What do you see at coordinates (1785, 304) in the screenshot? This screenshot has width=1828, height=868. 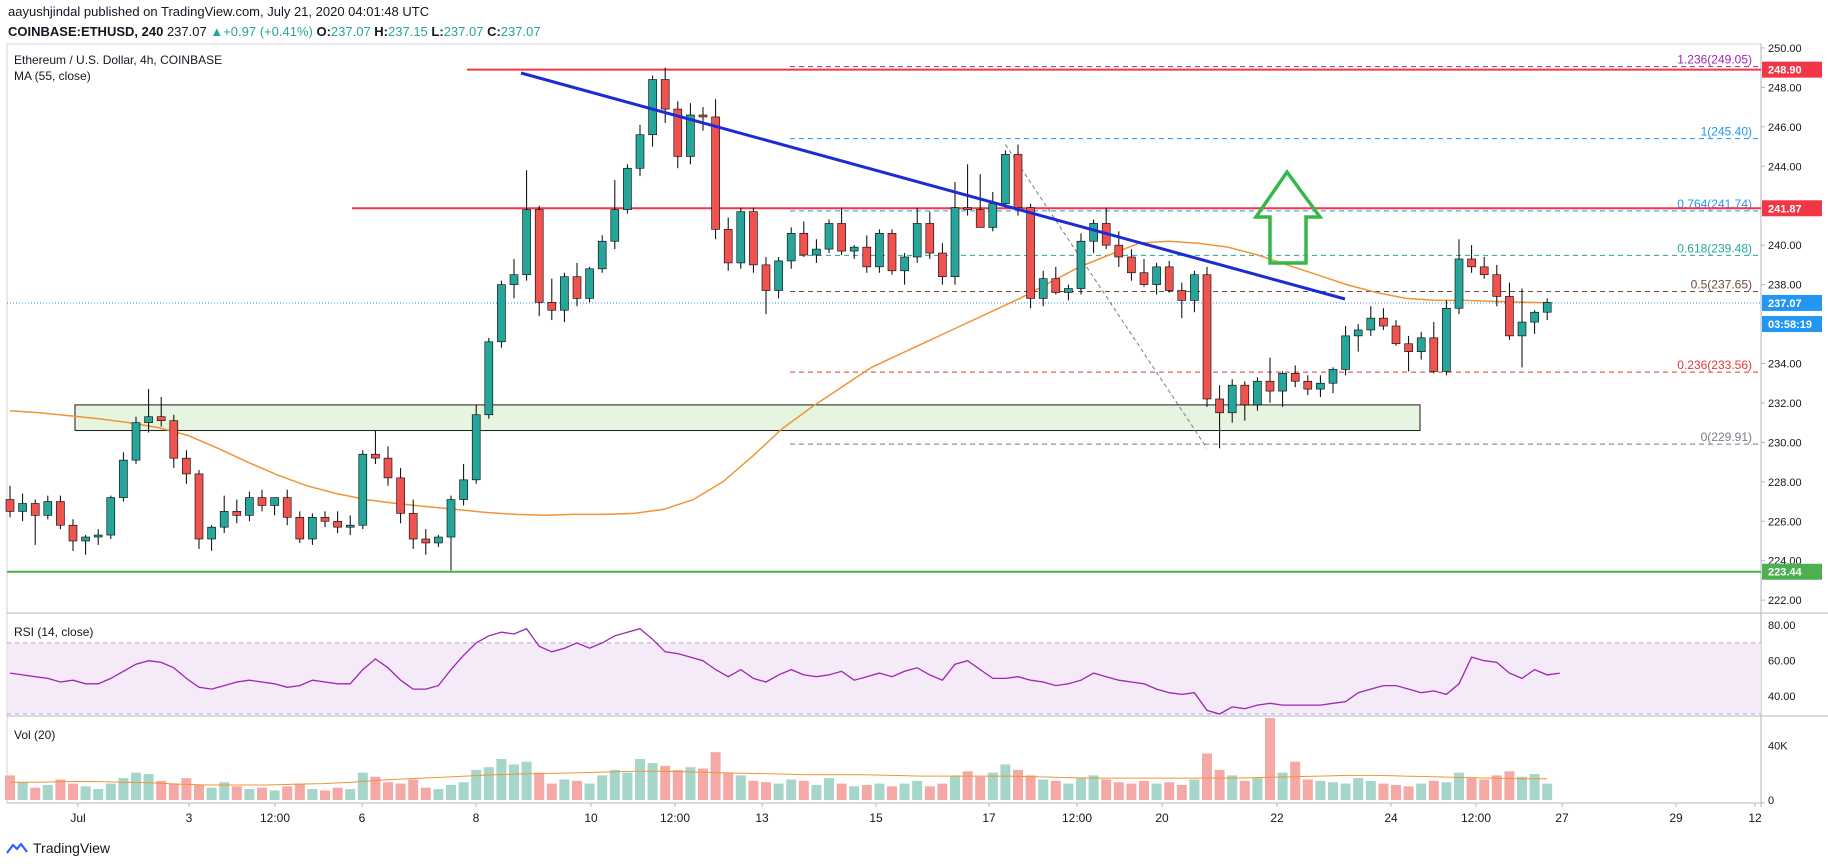 I see `price-tag-label: 237.07` at bounding box center [1785, 304].